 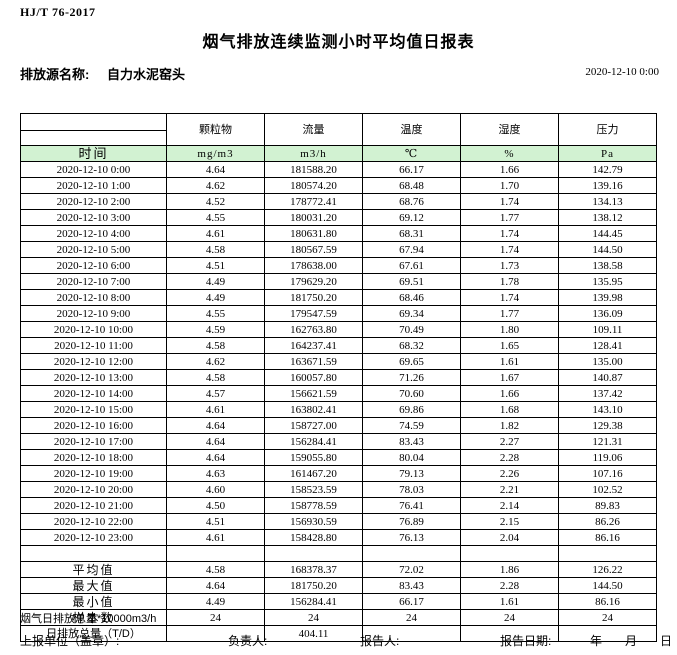 I want to click on emission-source-name: 自力水泥窑头, so click(x=145, y=74).